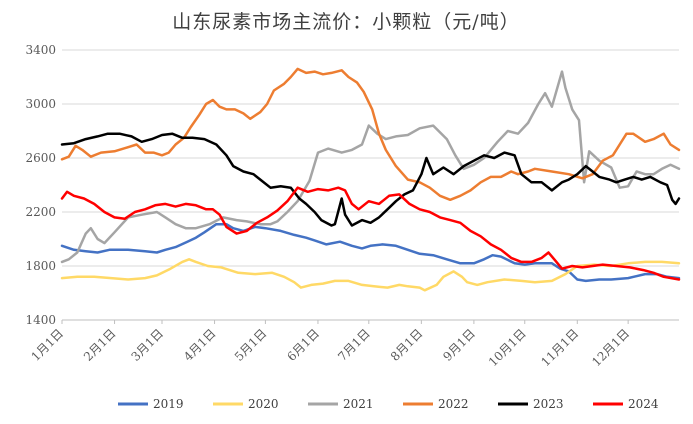  I want to click on x-tick-label: 2月1日, so click(100, 345).